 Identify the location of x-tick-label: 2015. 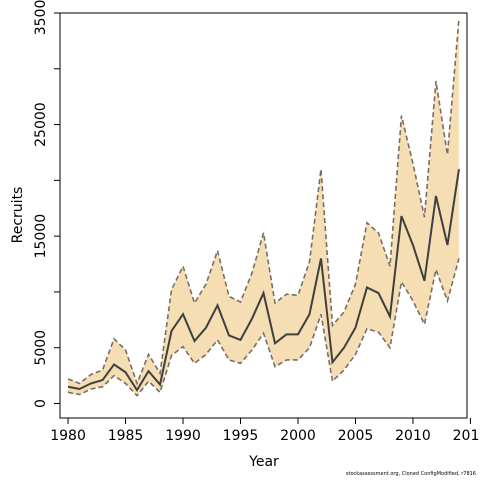
(466, 436).